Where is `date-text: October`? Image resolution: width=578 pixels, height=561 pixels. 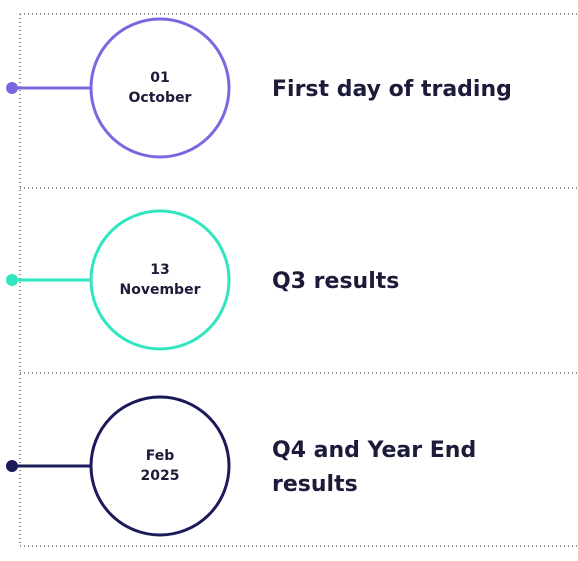 date-text: October is located at coordinates (160, 98).